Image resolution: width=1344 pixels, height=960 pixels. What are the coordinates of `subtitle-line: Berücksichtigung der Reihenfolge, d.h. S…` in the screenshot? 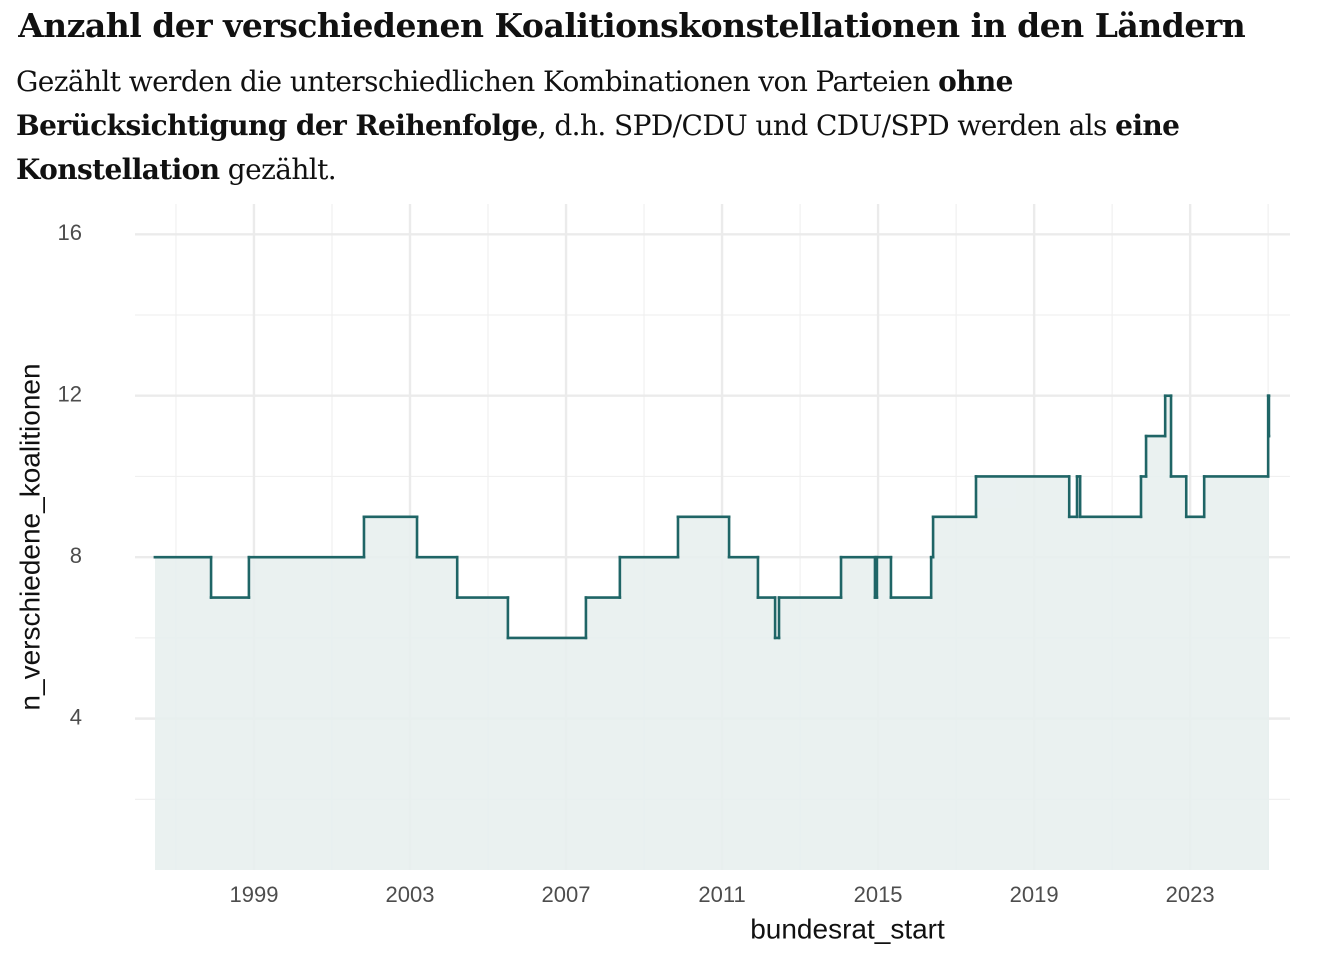 It's located at (676, 126).